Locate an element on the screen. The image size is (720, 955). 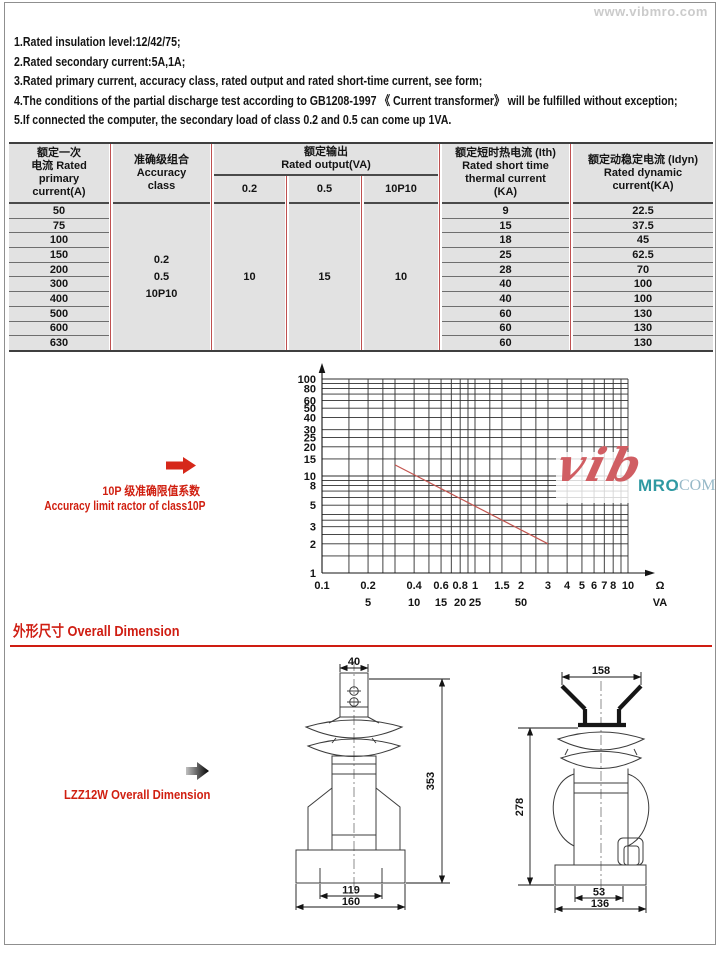
output-value-0-5: 15 is located at coordinates (324, 277).